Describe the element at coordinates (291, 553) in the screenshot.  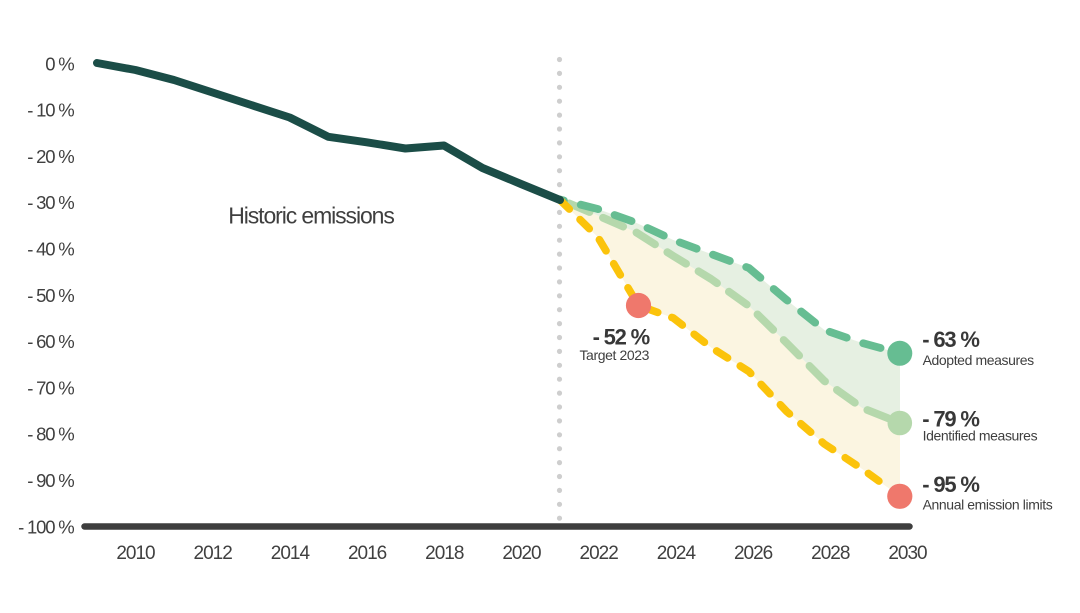
I see `svg-text: 2014` at that location.